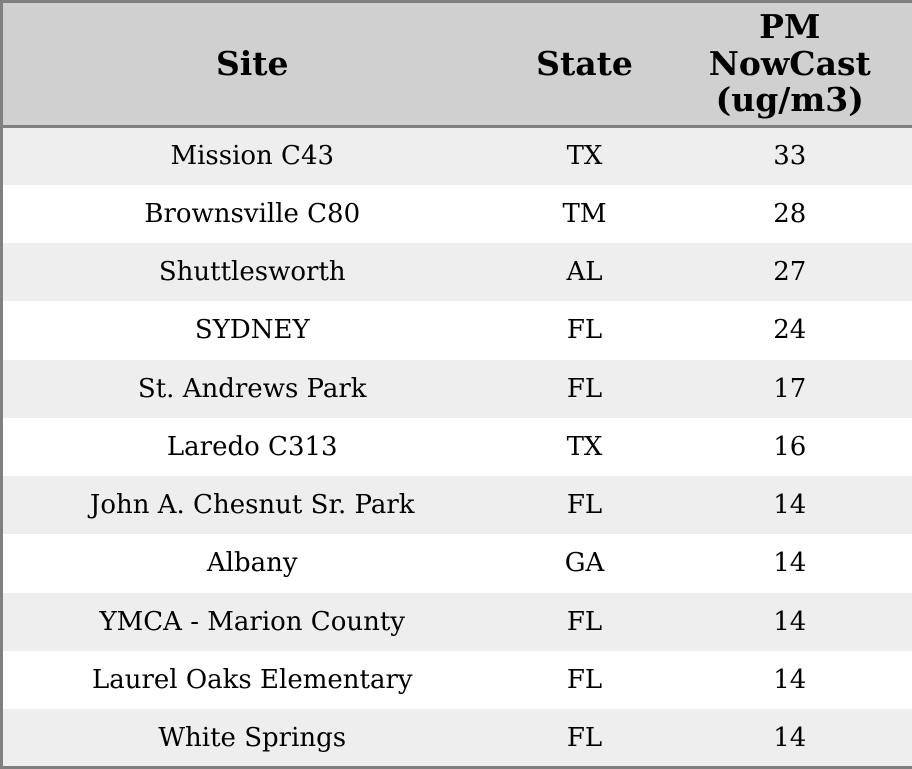 The width and height of the screenshot is (912, 769). What do you see at coordinates (456, 330) in the screenshot?
I see `table-row: SYDNEY FL 24` at bounding box center [456, 330].